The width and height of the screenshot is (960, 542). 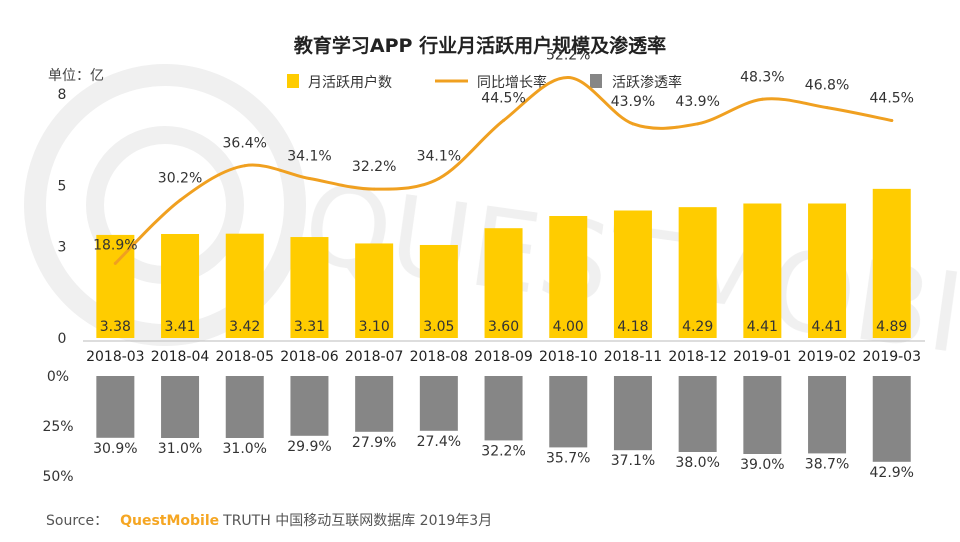 What do you see at coordinates (892, 357) in the screenshot?
I see `x-tick-label: 2019-03` at bounding box center [892, 357].